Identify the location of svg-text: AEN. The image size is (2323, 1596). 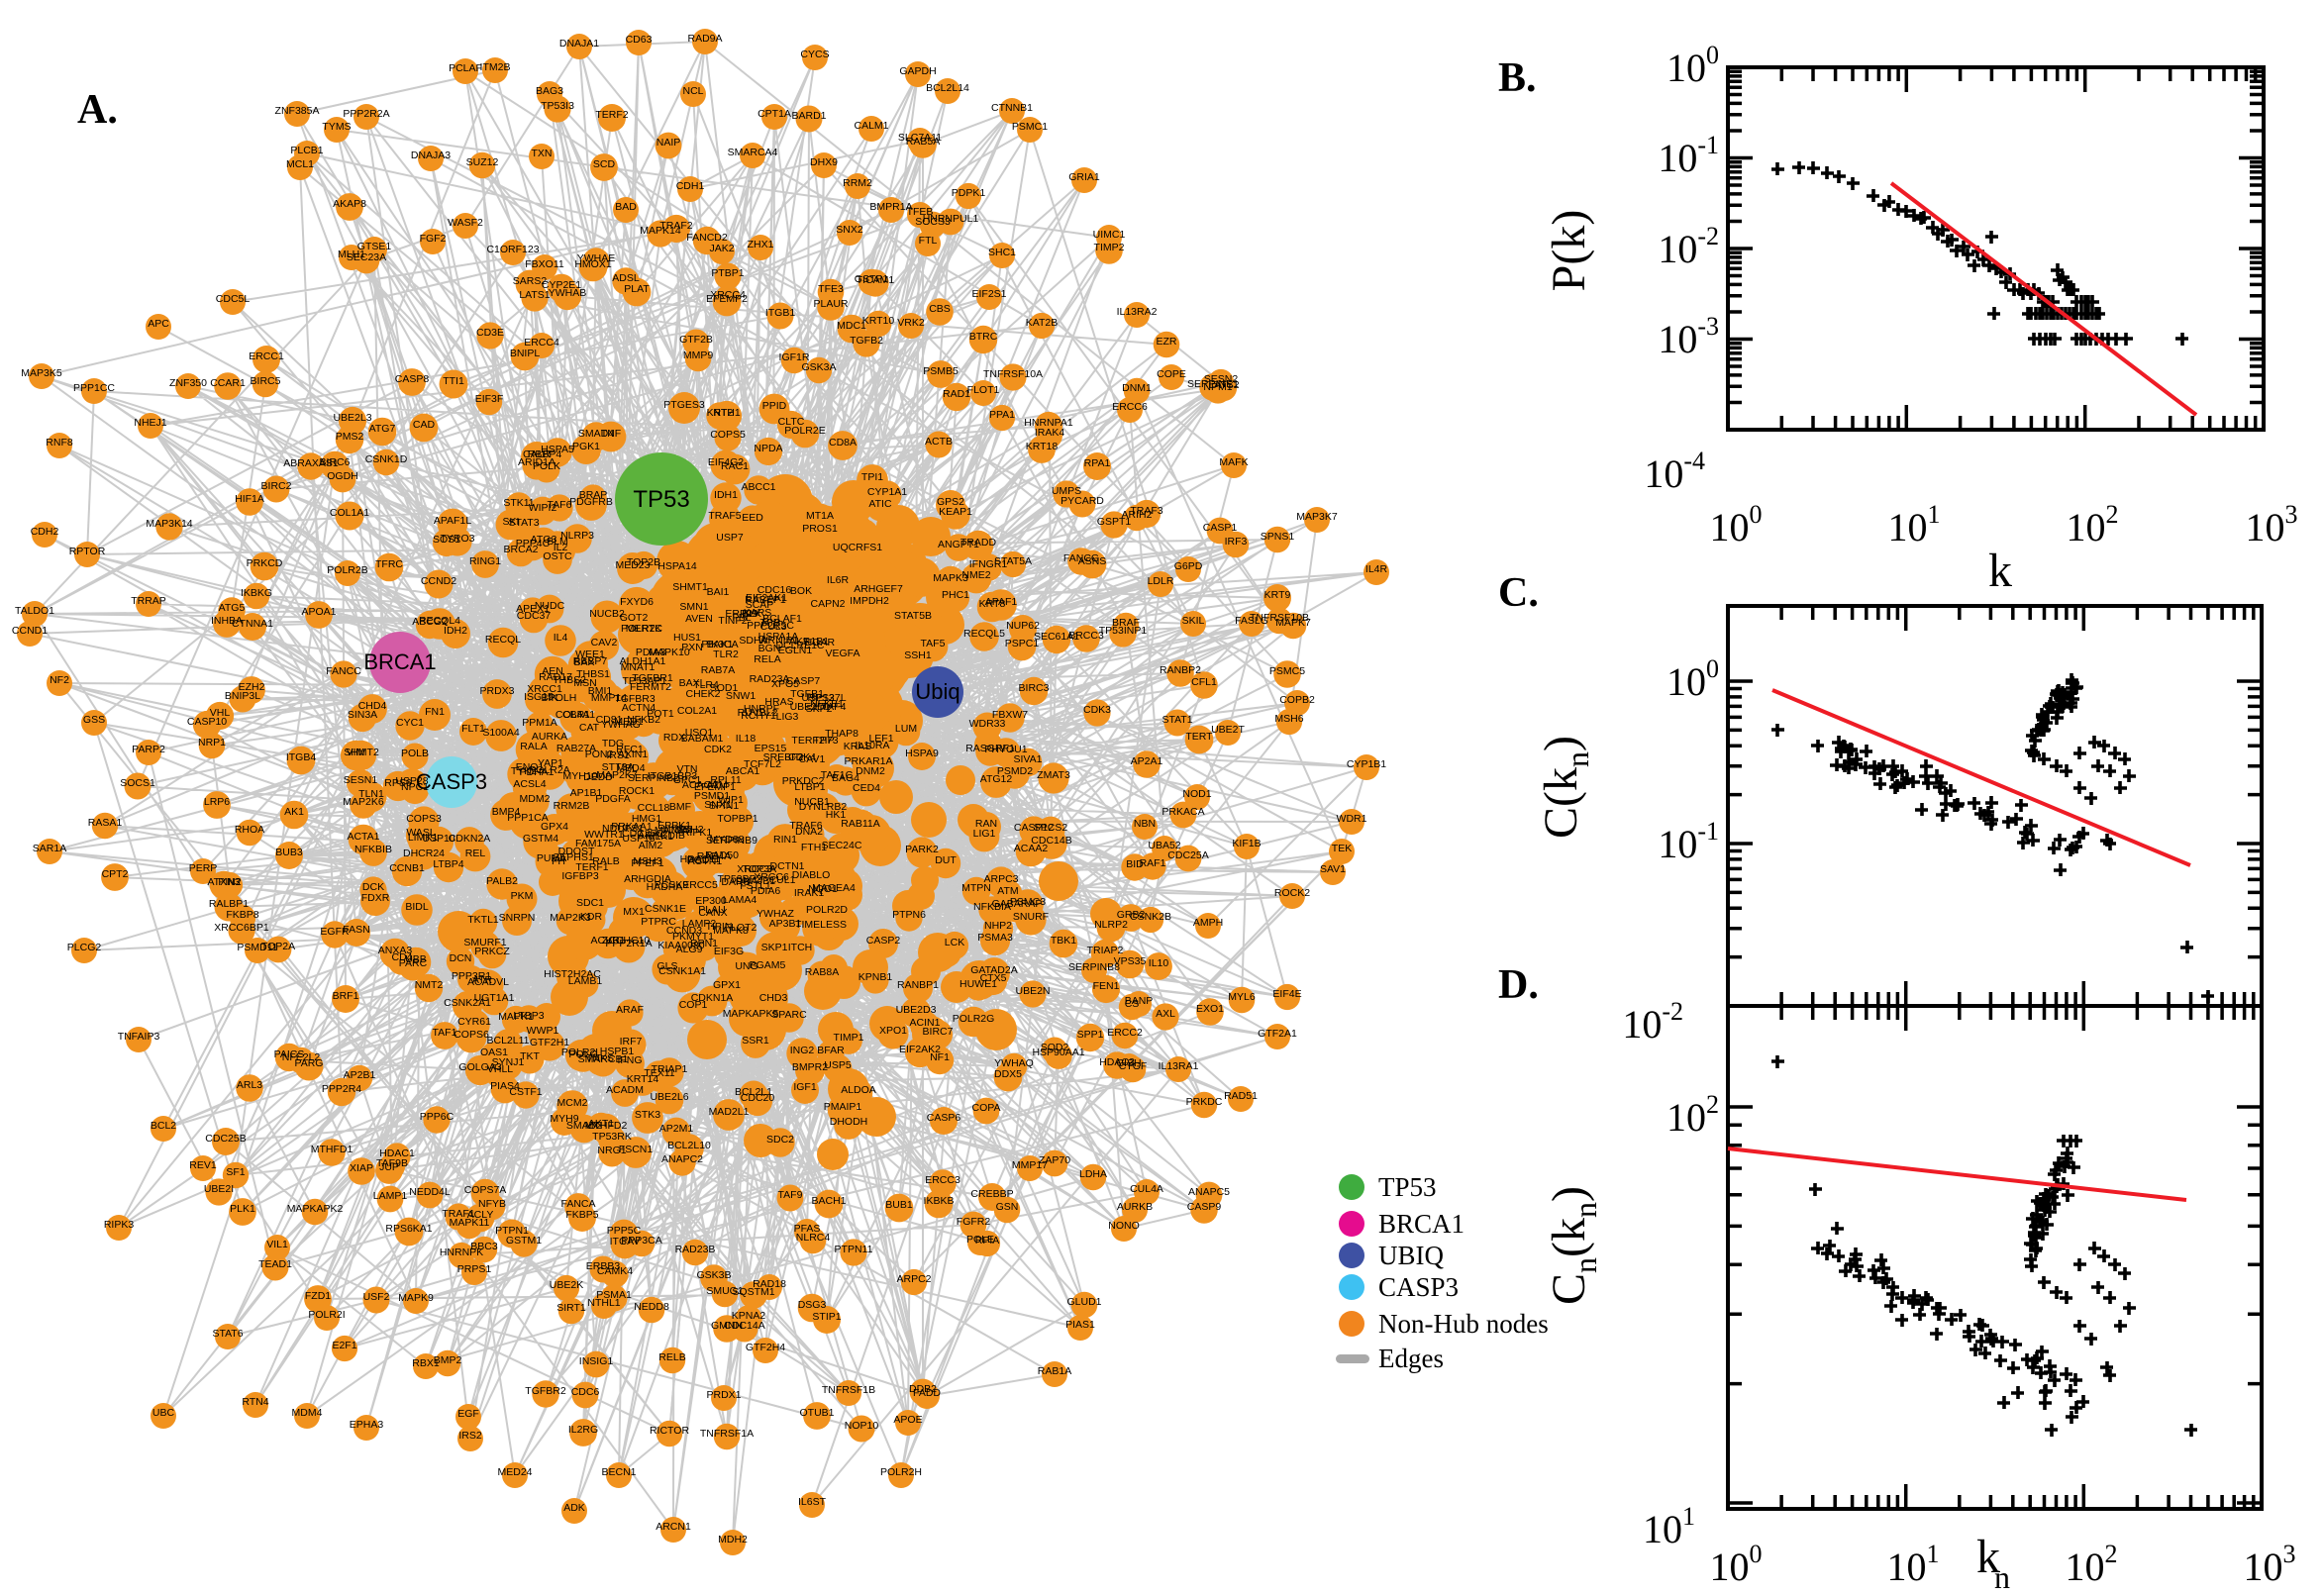
(552, 671).